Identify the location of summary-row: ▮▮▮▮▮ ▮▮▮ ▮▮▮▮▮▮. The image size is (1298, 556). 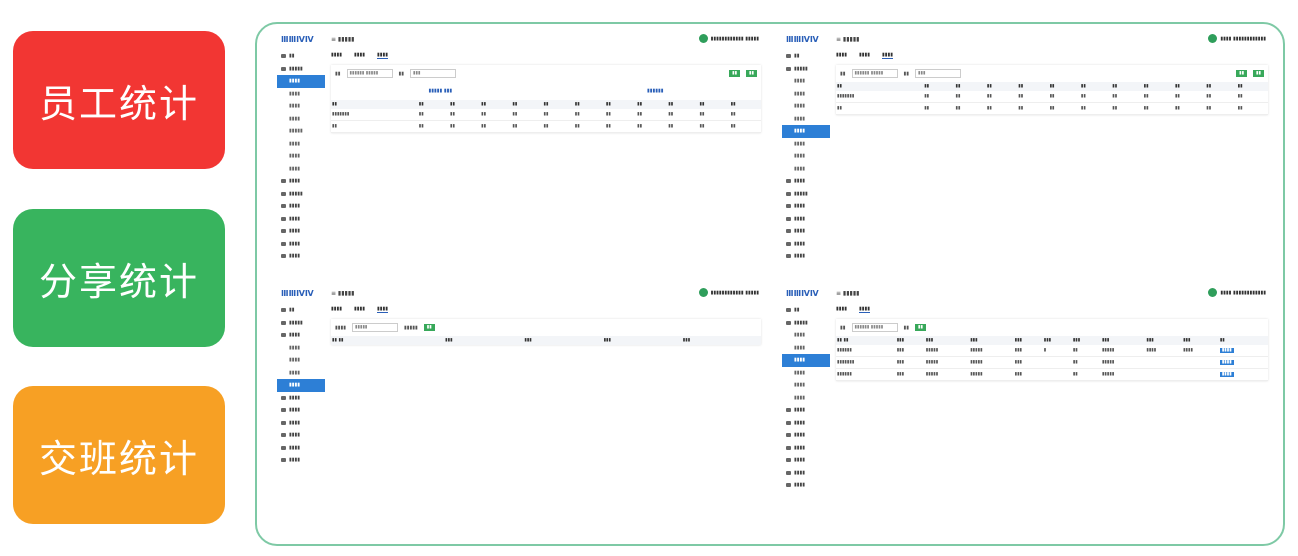
(546, 91).